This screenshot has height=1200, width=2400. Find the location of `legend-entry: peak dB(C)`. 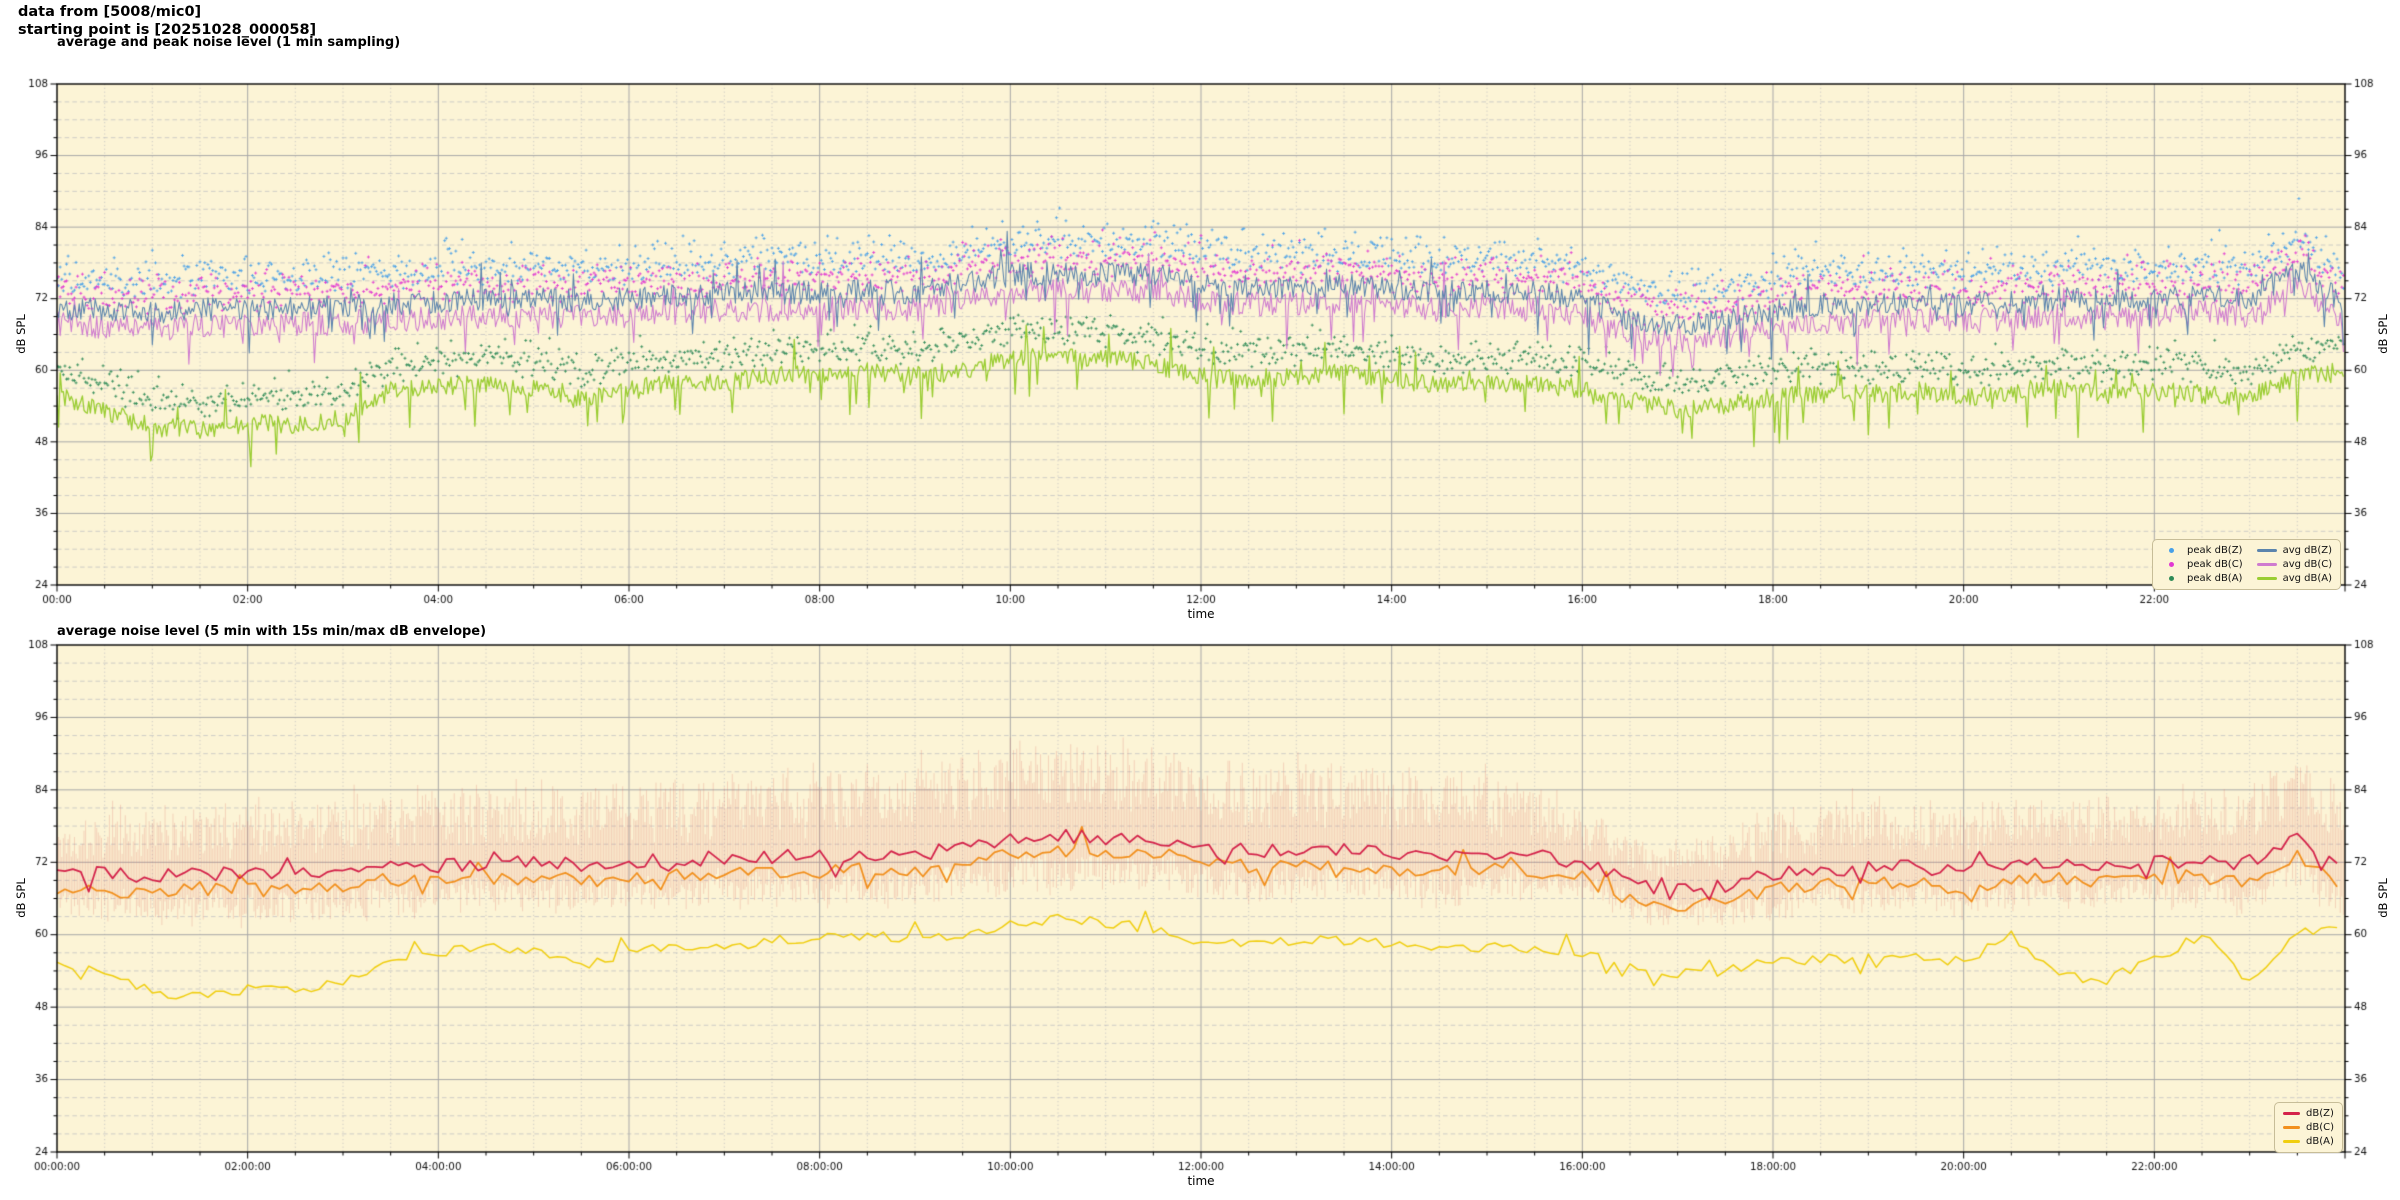

legend-entry: peak dB(C) is located at coordinates (2202, 564).